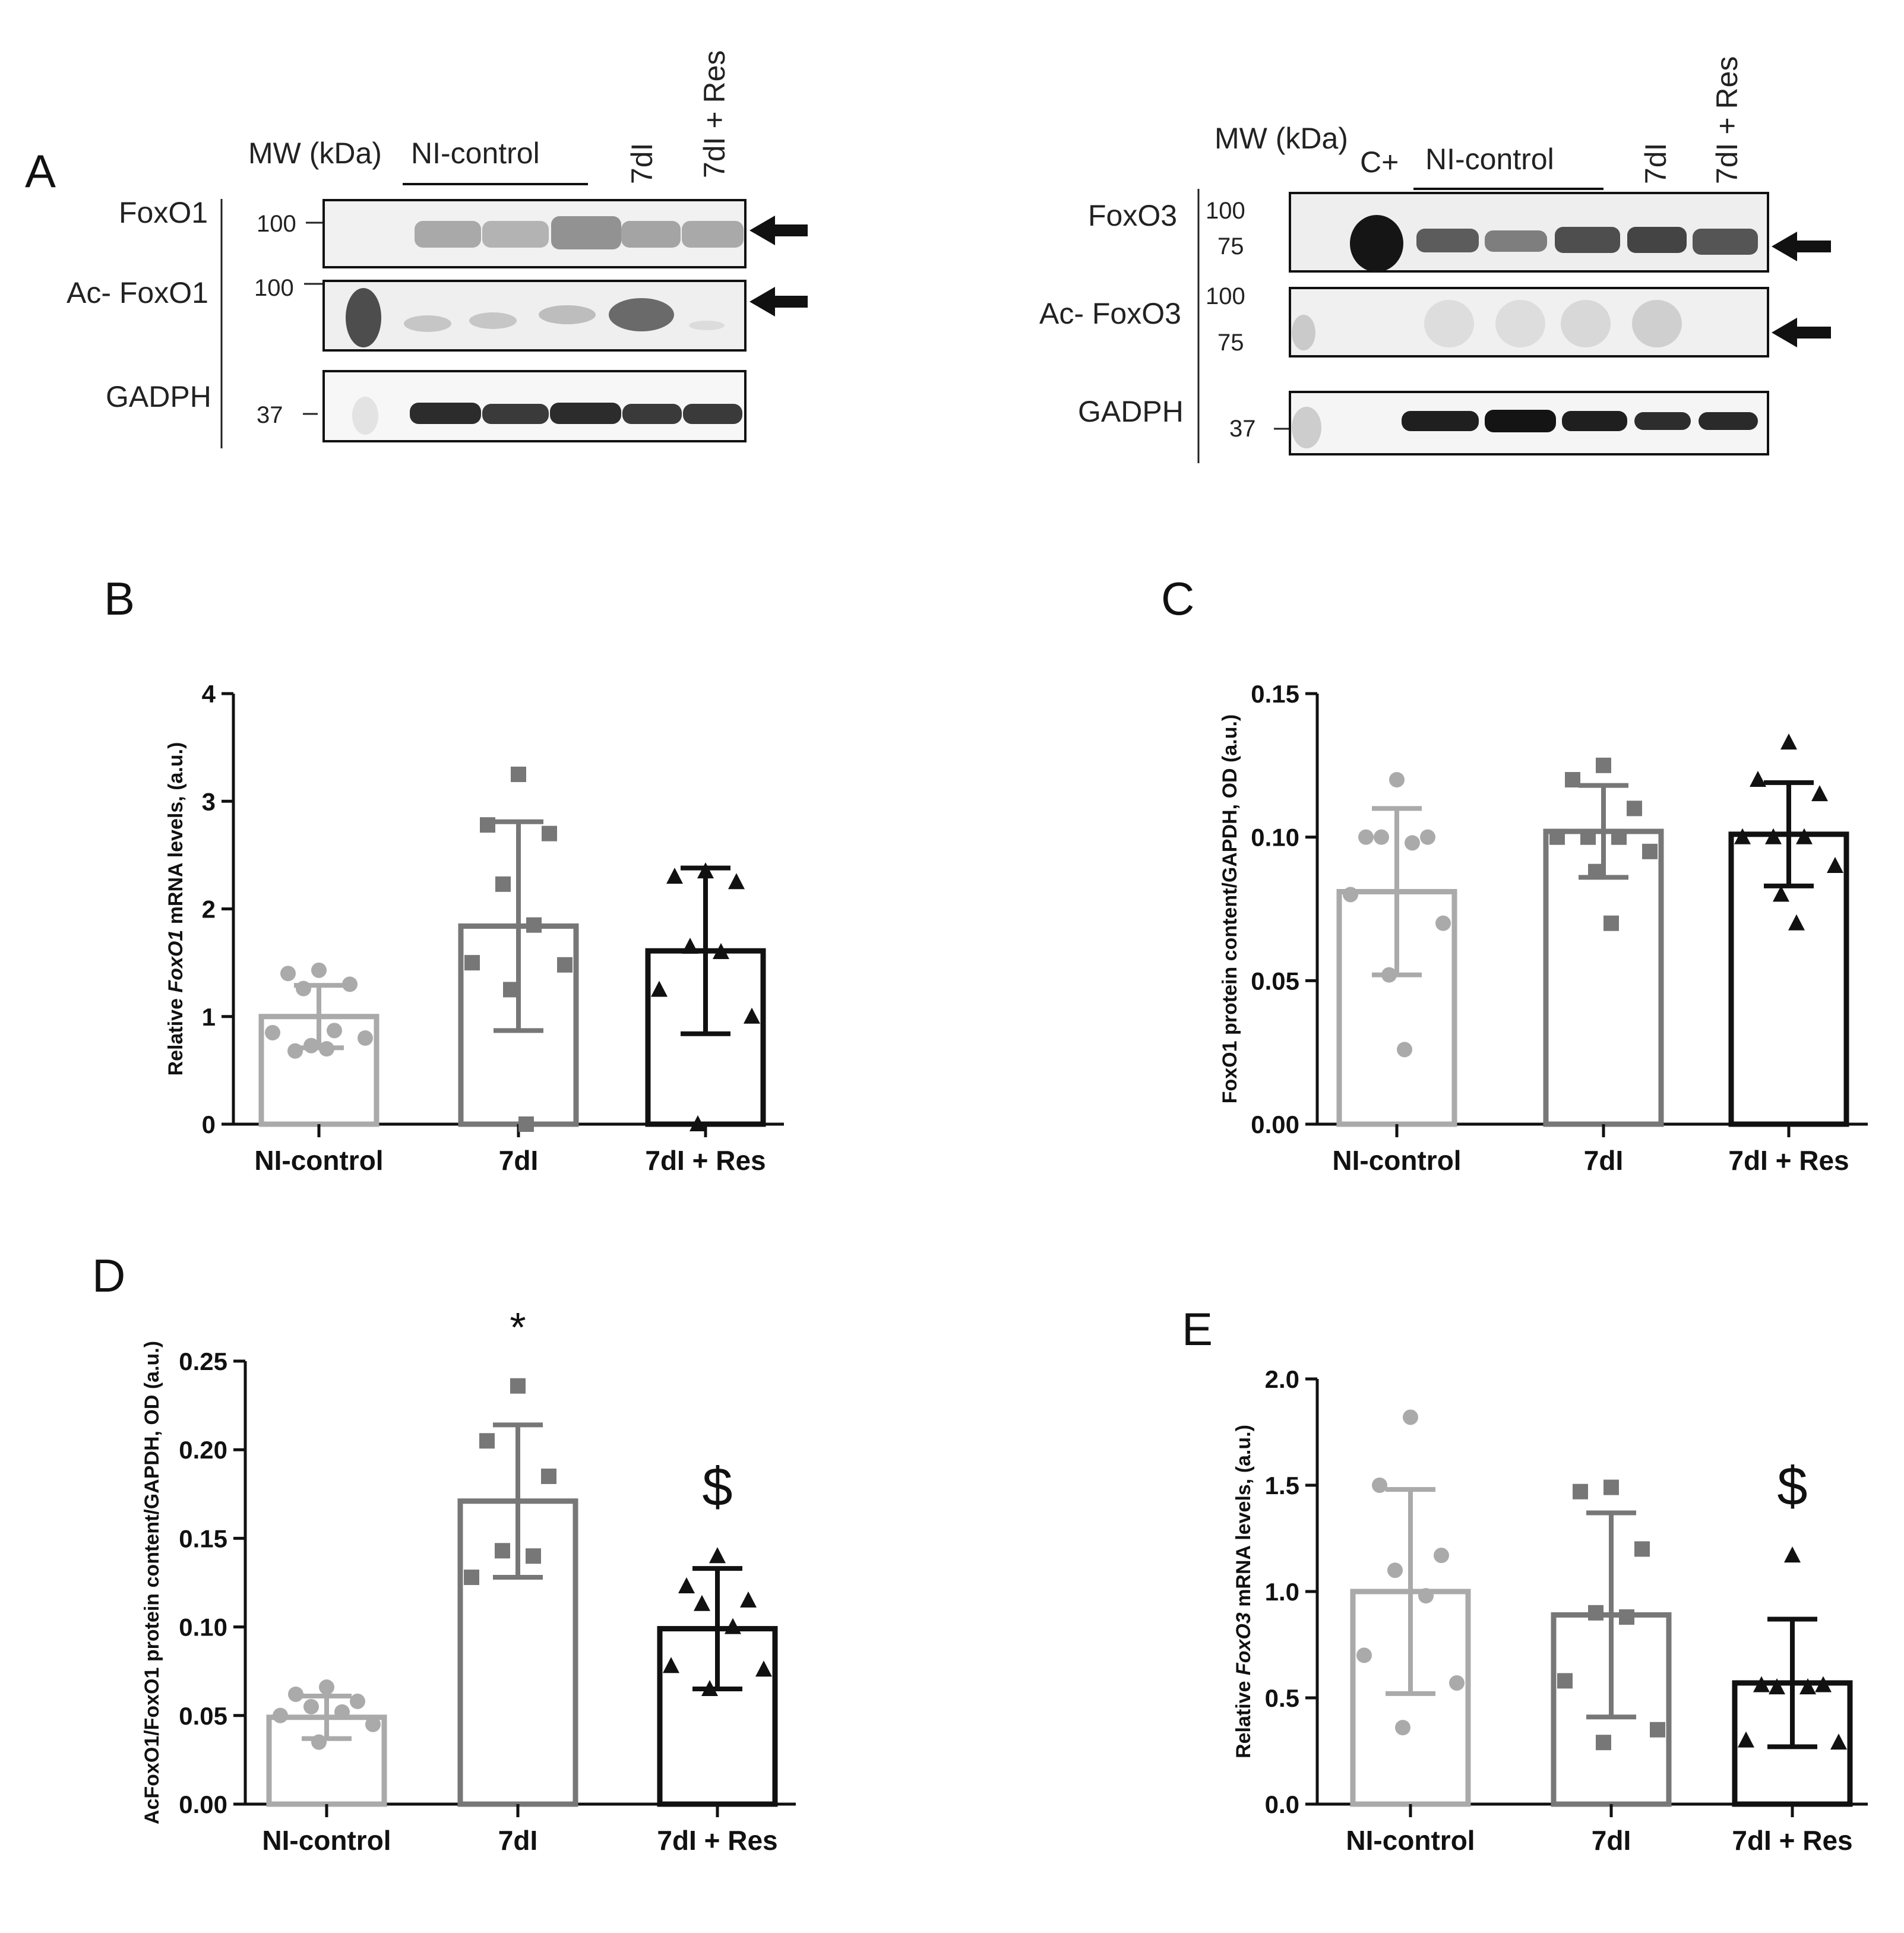  Describe the element at coordinates (1282, 1485) in the screenshot. I see `y-tick-label: 1.5` at that location.